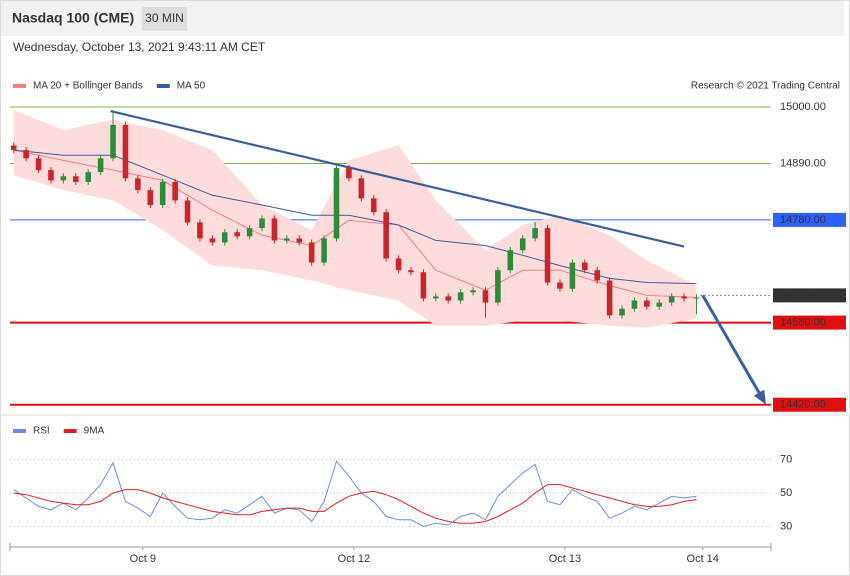 The image size is (850, 576). I want to click on level-label: 14580.00, so click(803, 322).